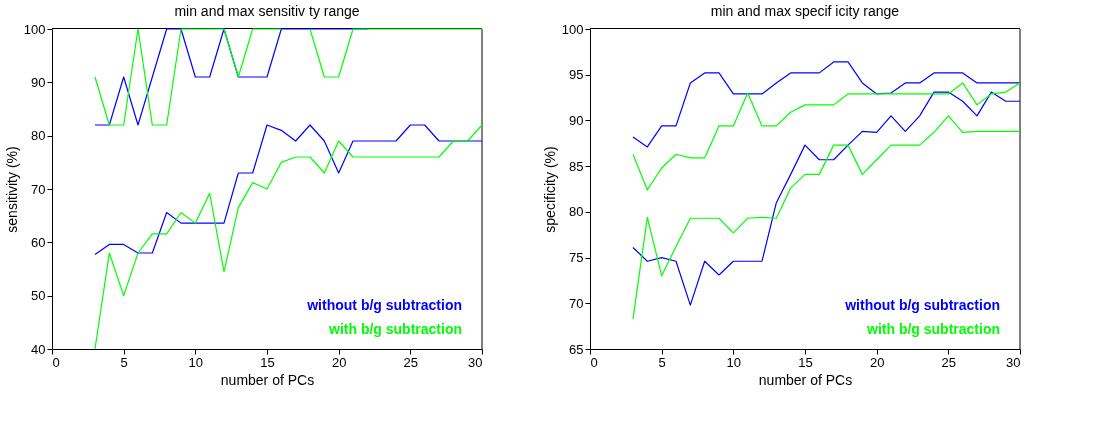 This screenshot has height=443, width=1093. What do you see at coordinates (549, 189) in the screenshot?
I see `y-axis-title: specificity (%)` at bounding box center [549, 189].